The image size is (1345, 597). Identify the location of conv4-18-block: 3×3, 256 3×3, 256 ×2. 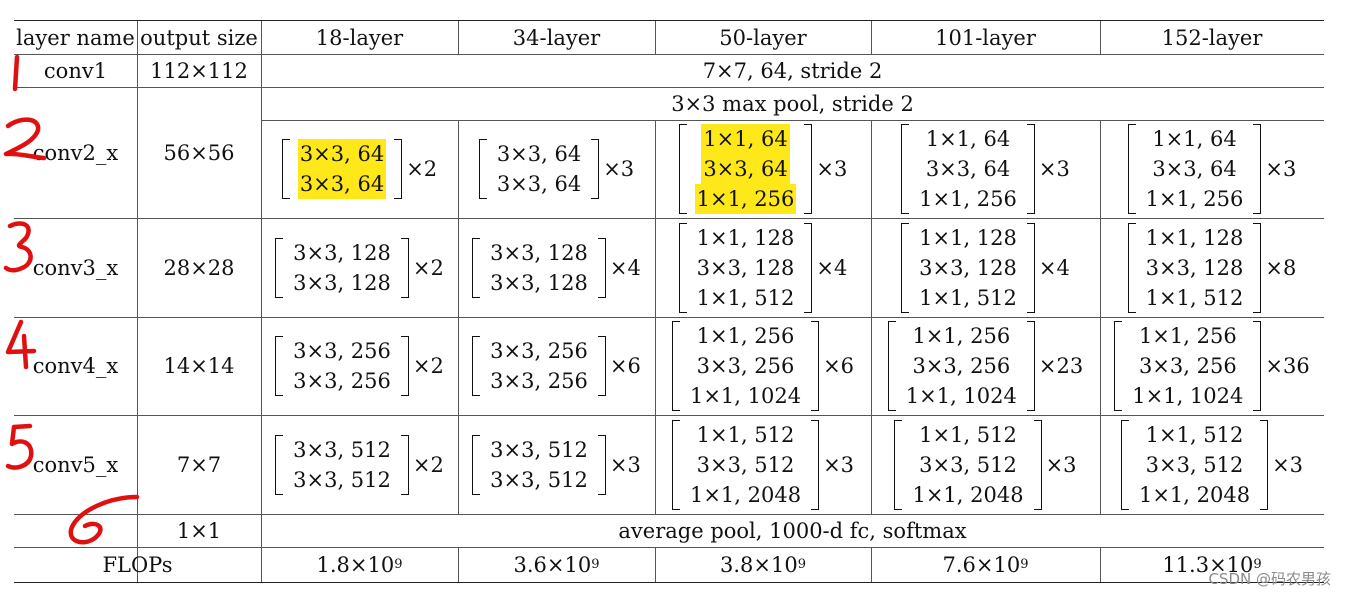
(359, 366).